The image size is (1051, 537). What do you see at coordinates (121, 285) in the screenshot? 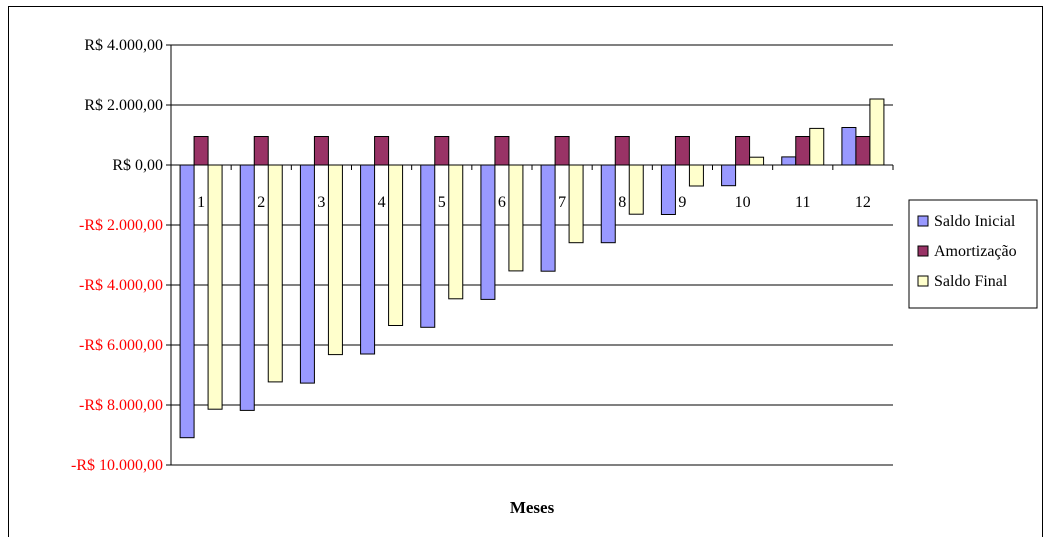
I see `y-tick-label: -R$ 4.000,00` at bounding box center [121, 285].